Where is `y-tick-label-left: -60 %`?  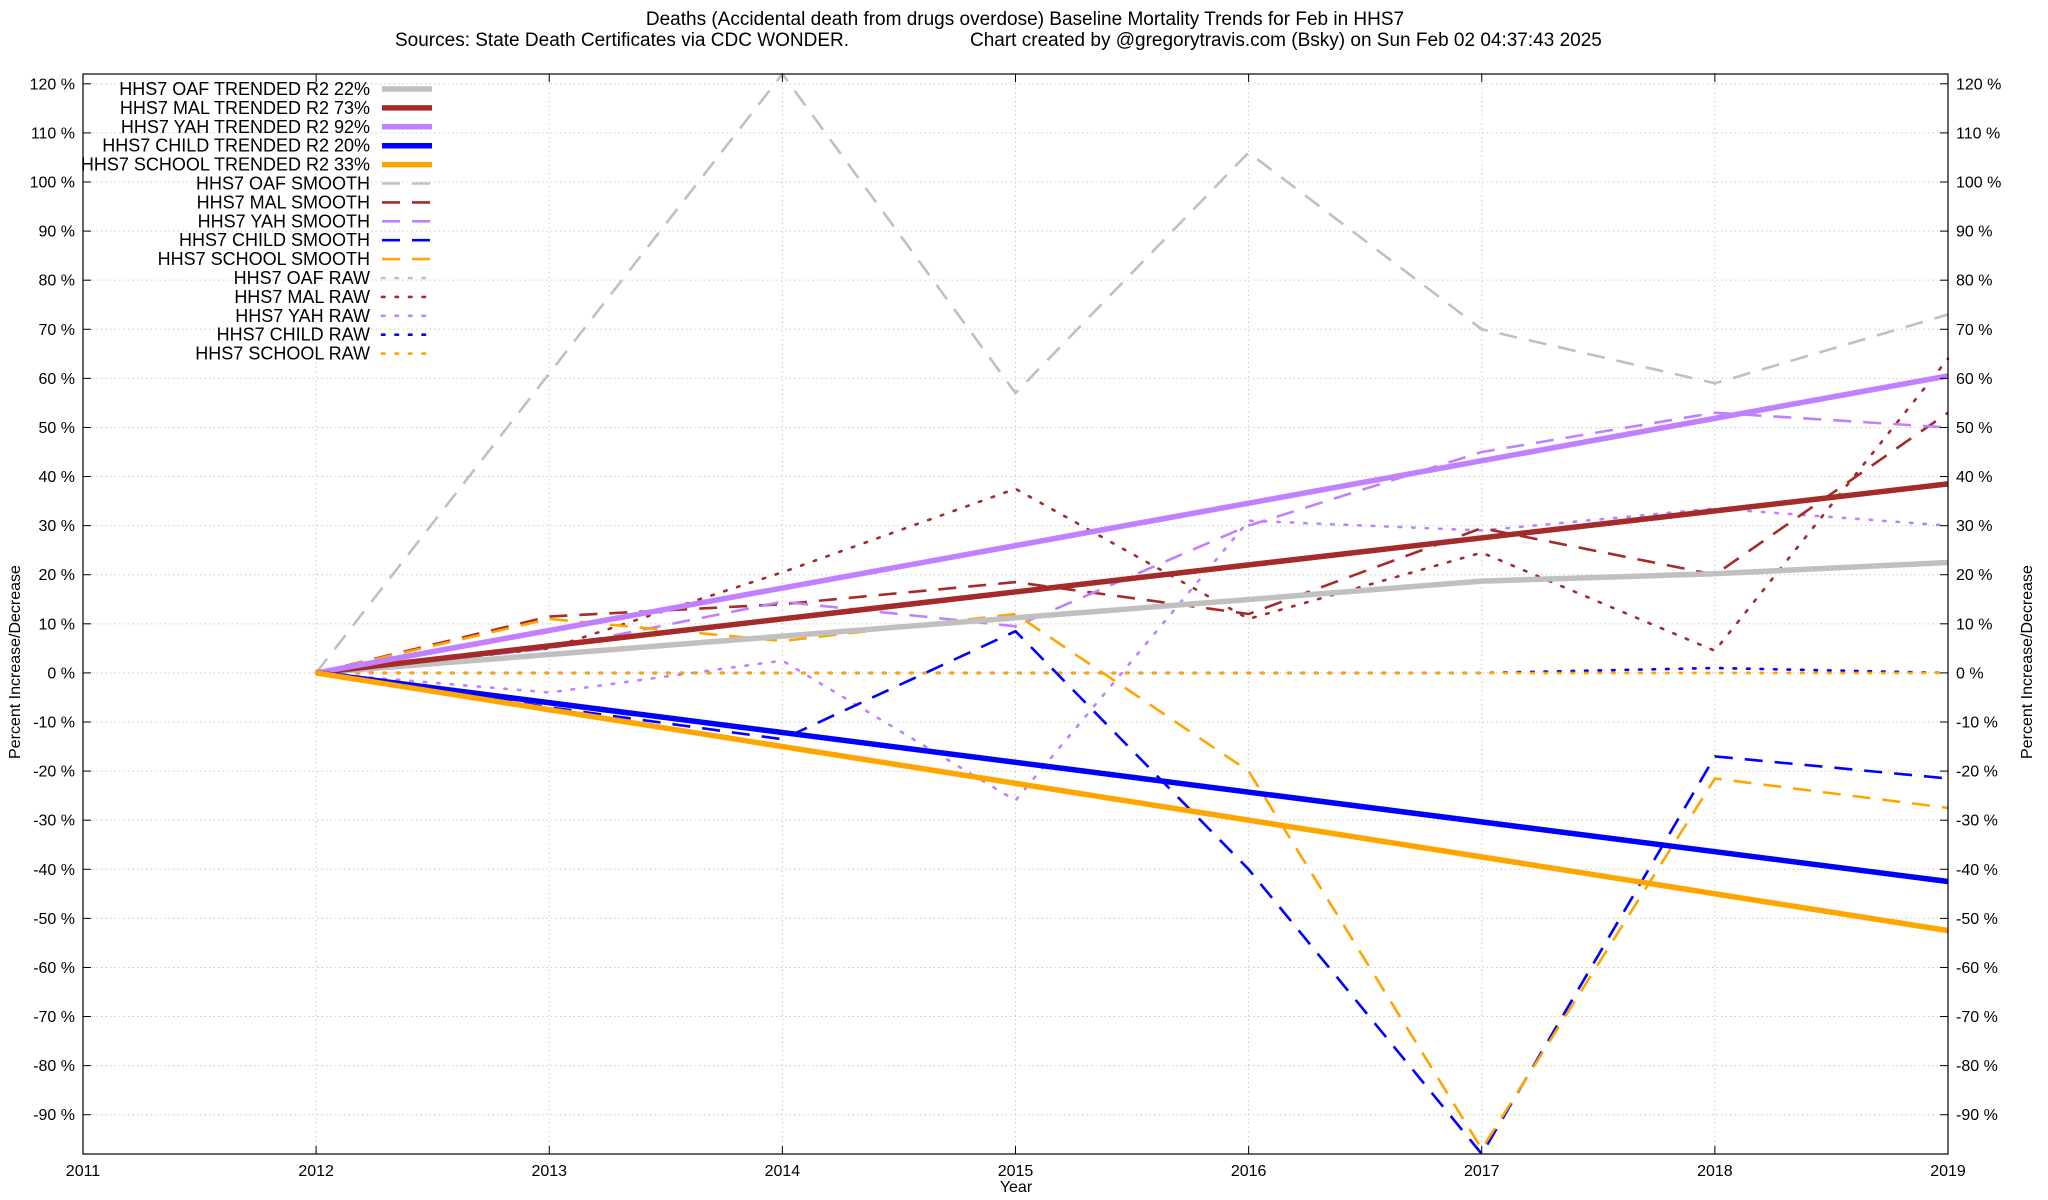
y-tick-label-left: -60 % is located at coordinates (54, 968).